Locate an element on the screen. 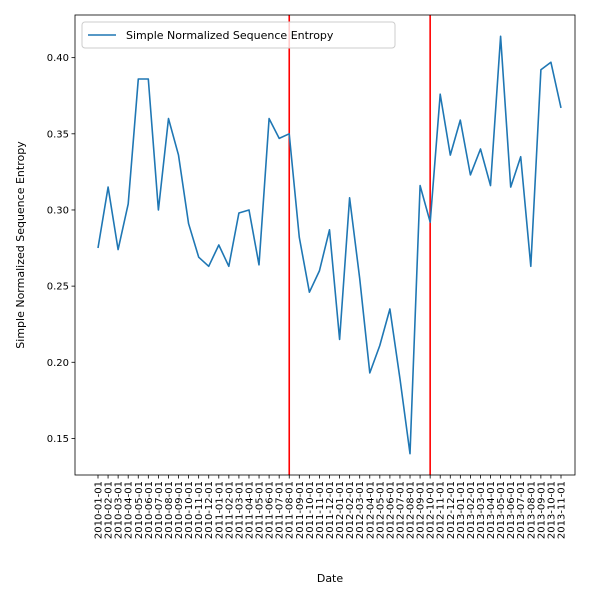 Image resolution: width=600 pixels, height=600 pixels. x-tick-label: 2011-10-01 is located at coordinates (310, 510).